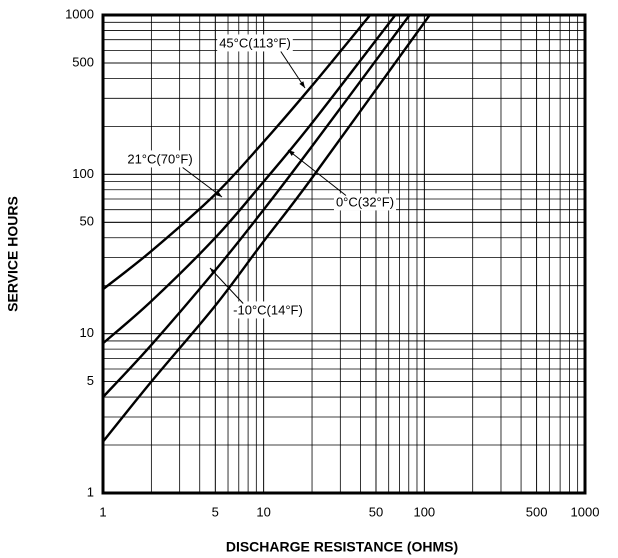 Image resolution: width=618 pixels, height=558 pixels. I want to click on y-tick-label: 5, so click(90, 380).